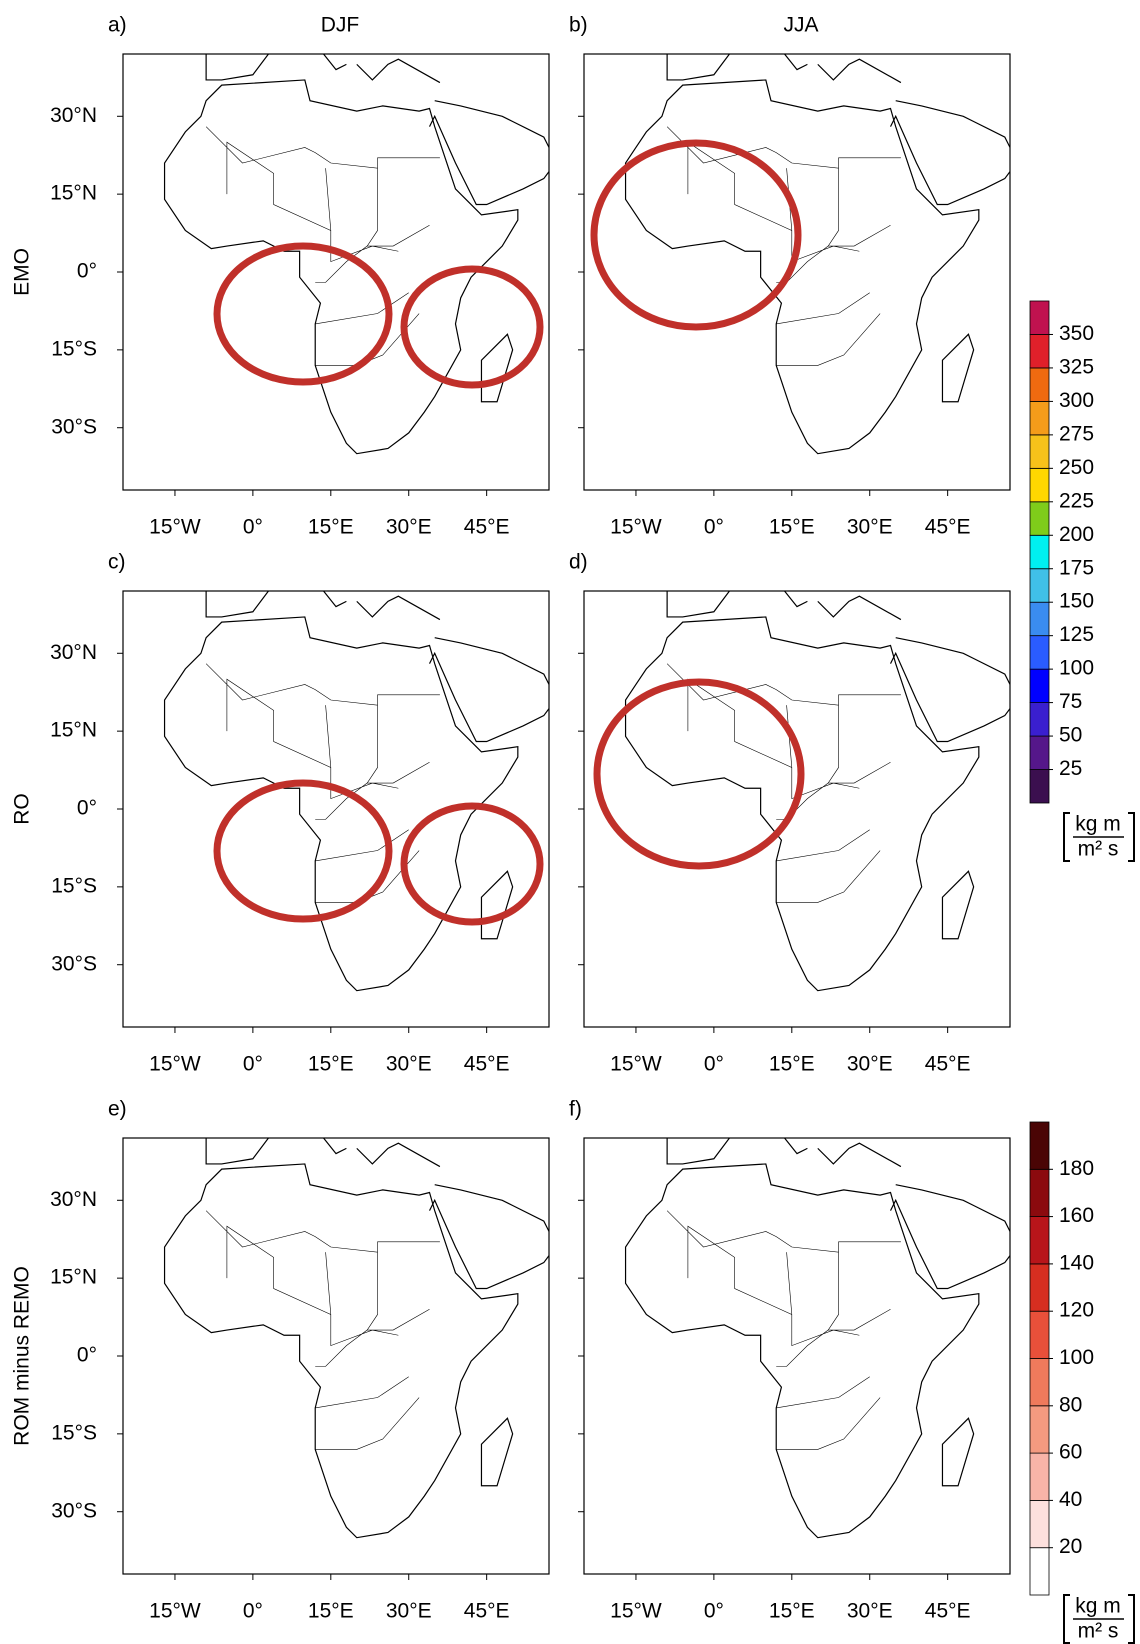 The image size is (1140, 1644). What do you see at coordinates (1076, 1168) in the screenshot?
I see `colorbar-tick-label: 180` at bounding box center [1076, 1168].